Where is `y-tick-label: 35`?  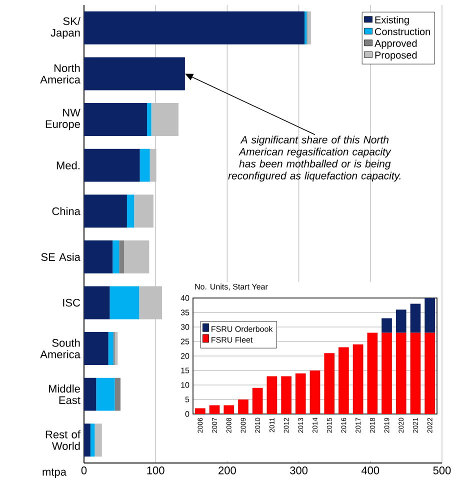
y-tick-label: 35 is located at coordinates (185, 313).